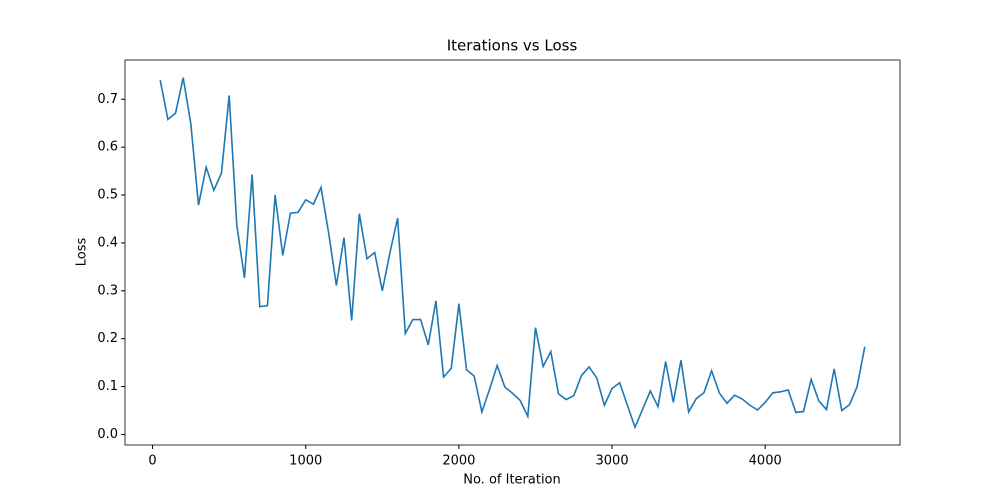 This screenshot has height=504, width=1000. Describe the element at coordinates (107, 434) in the screenshot. I see `y-tick-label: 0.0` at that location.